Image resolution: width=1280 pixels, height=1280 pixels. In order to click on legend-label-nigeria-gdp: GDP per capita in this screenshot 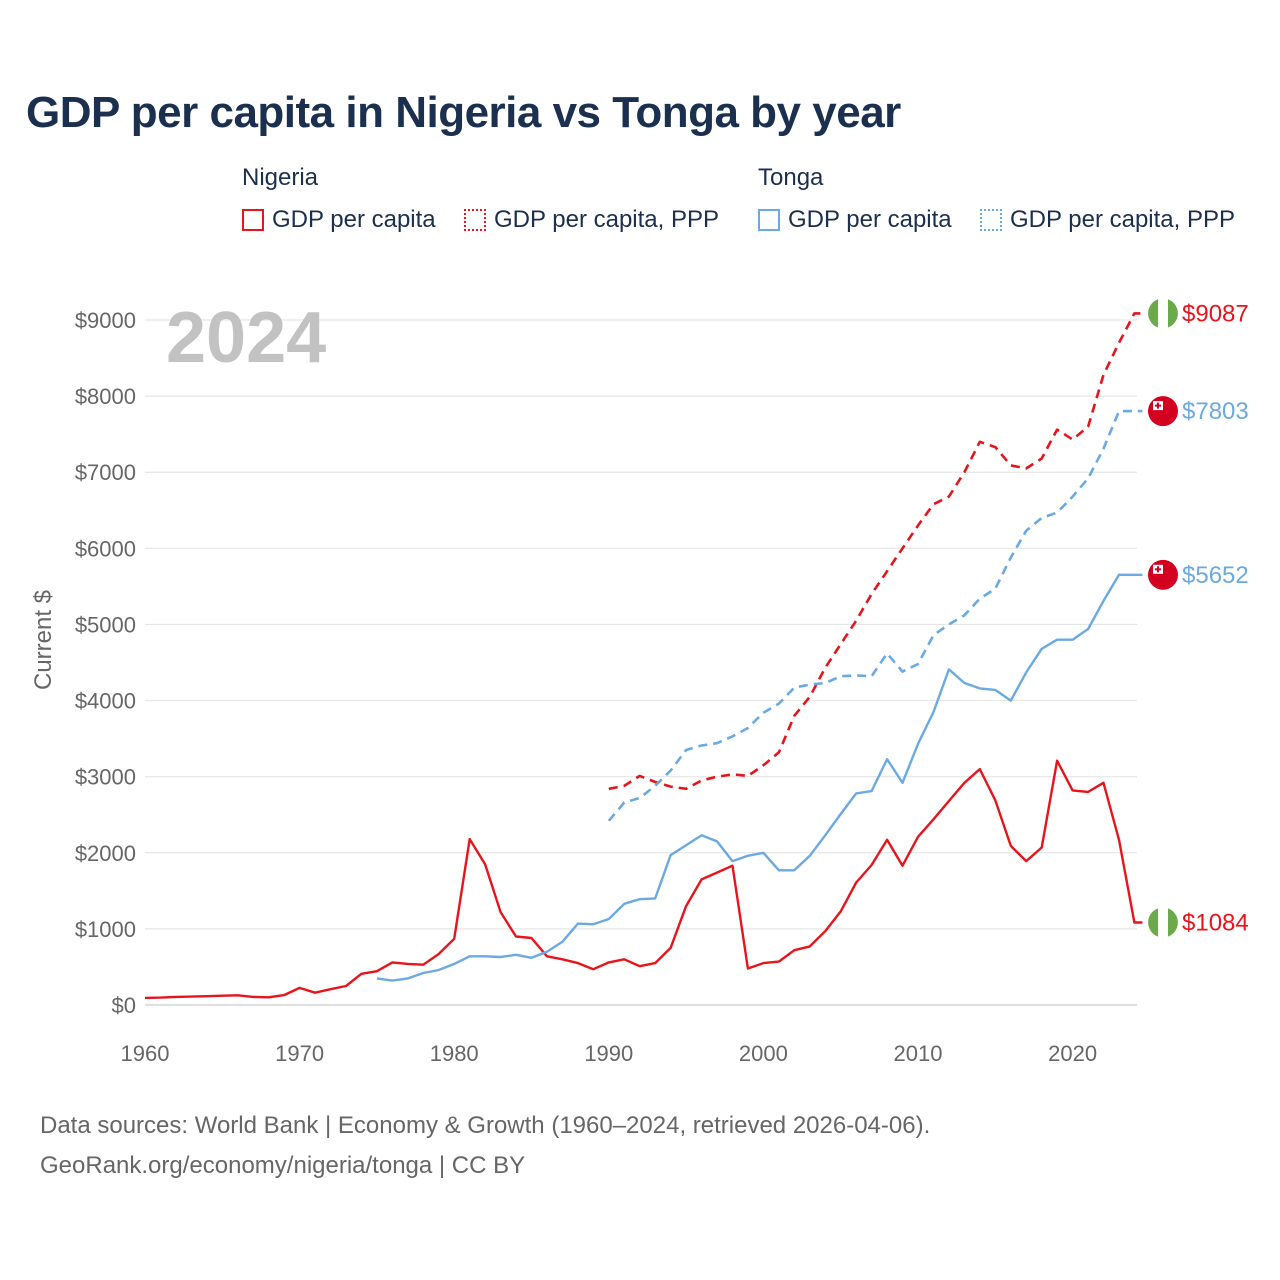, I will do `click(354, 219)`.